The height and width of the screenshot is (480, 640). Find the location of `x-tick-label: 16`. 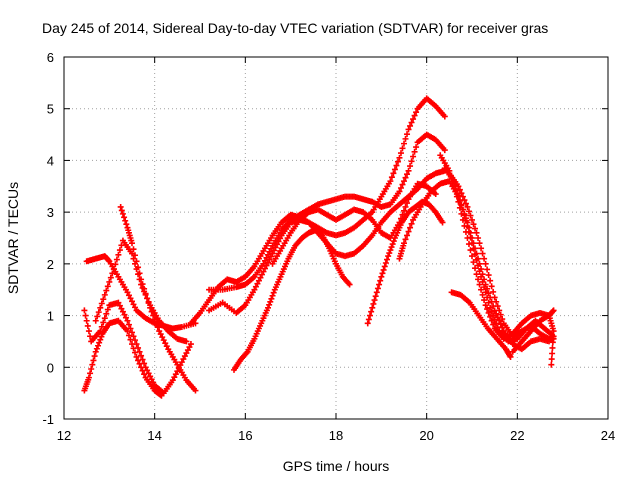

x-tick-label: 16 is located at coordinates (245, 435).